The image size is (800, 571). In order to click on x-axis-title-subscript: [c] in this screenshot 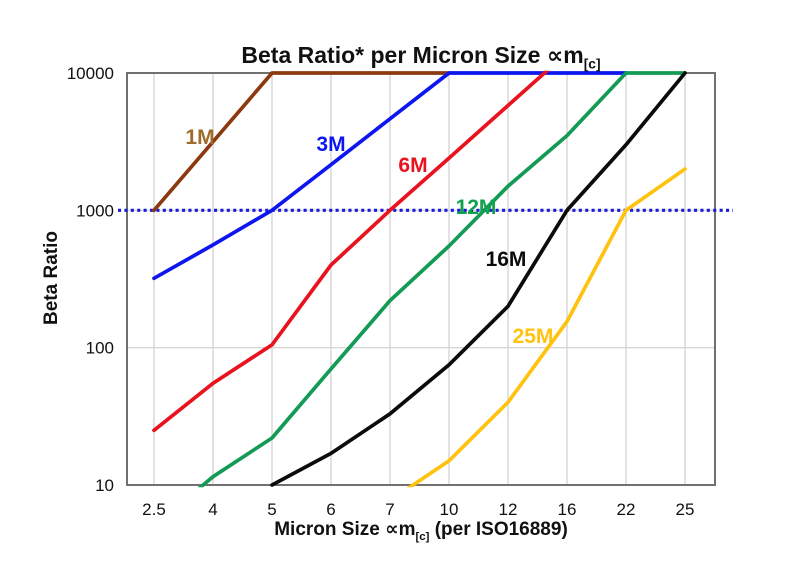, I will do `click(422, 536)`.